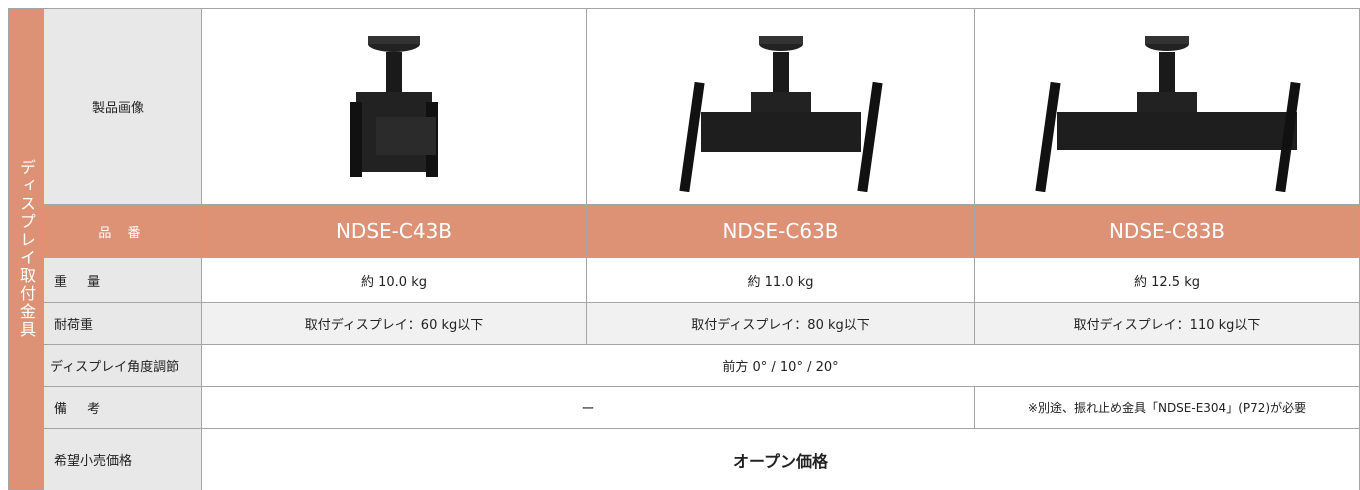 Image resolution: width=1360 pixels, height=490 pixels. Describe the element at coordinates (781, 459) in the screenshot. I see `cell: オープン価格` at that location.